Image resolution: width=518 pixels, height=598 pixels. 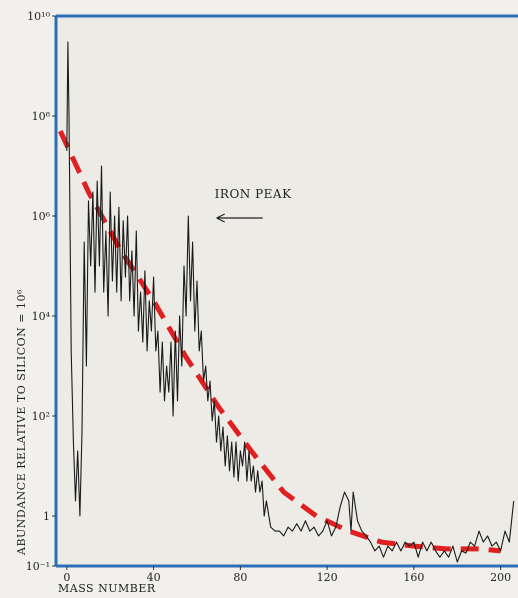 What do you see at coordinates (500, 577) in the screenshot?
I see `x-tick-label: 200` at bounding box center [500, 577].